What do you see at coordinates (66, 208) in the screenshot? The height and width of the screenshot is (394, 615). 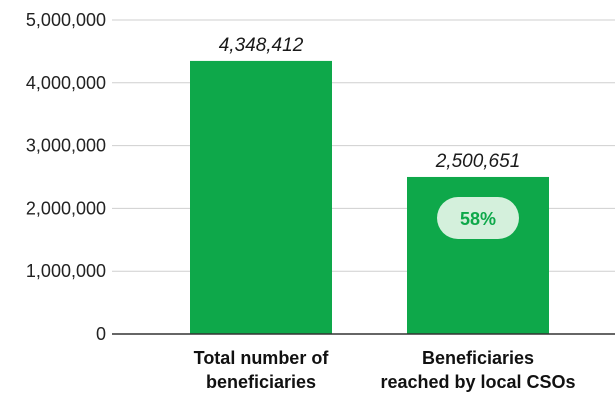 I see `y-tick-label: 2,000,000` at bounding box center [66, 208].